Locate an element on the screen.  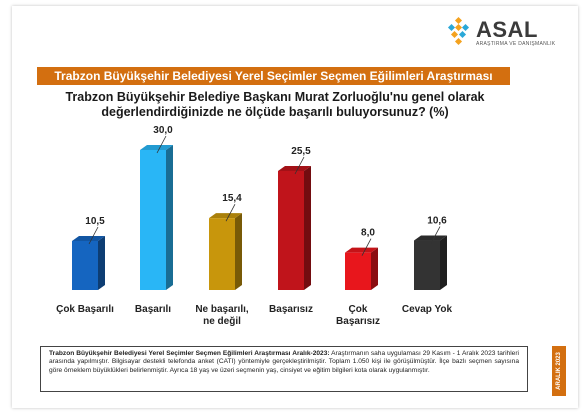
data-label: 10,6 is located at coordinates (437, 221).